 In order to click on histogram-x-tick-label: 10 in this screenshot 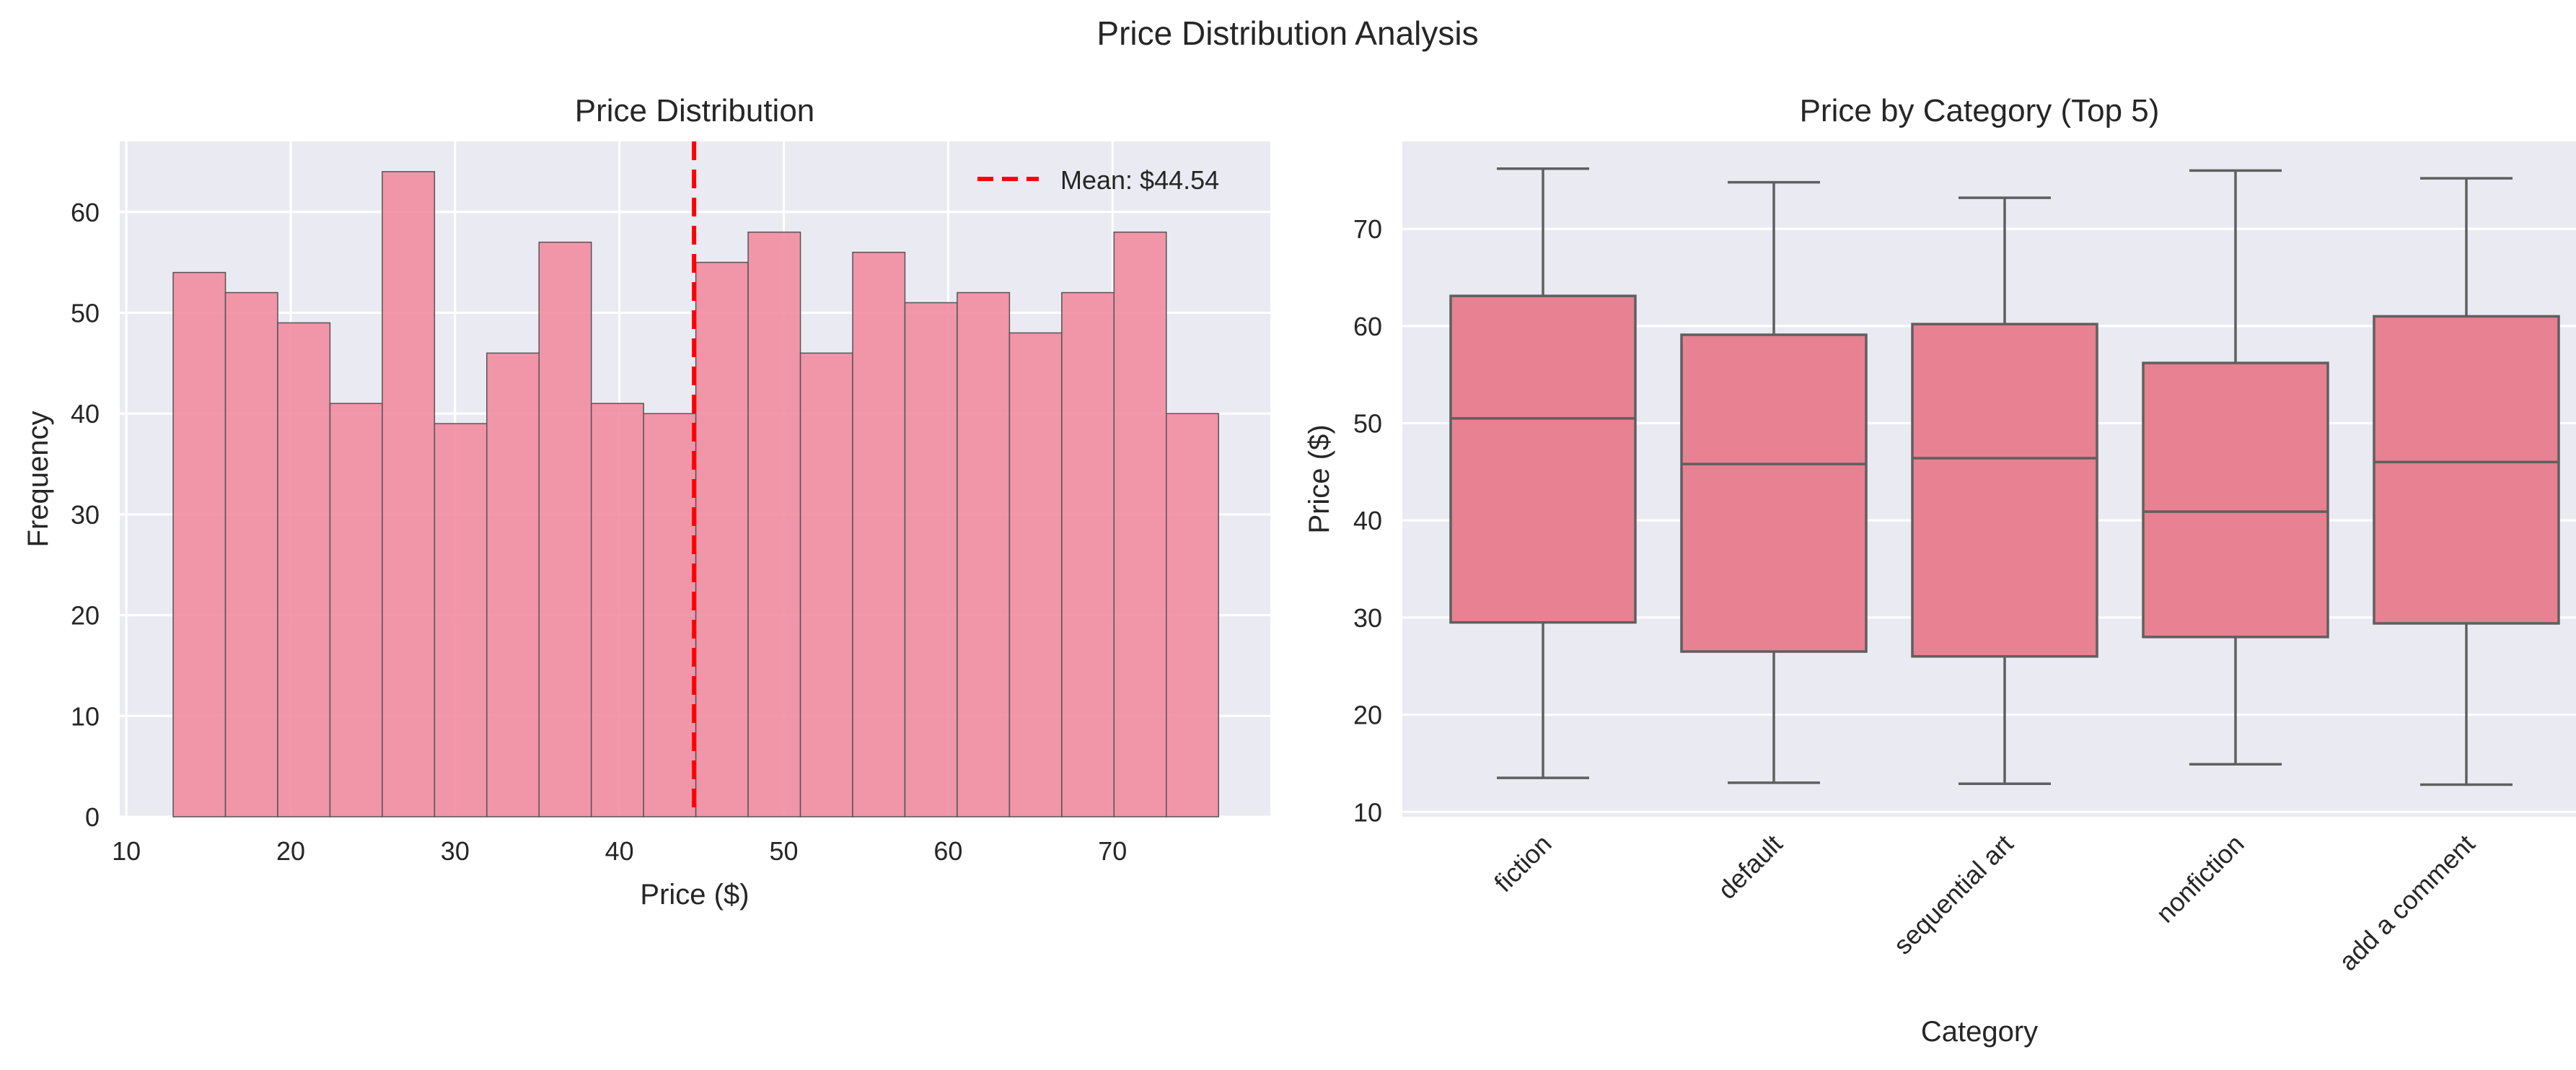, I will do `click(126, 851)`.